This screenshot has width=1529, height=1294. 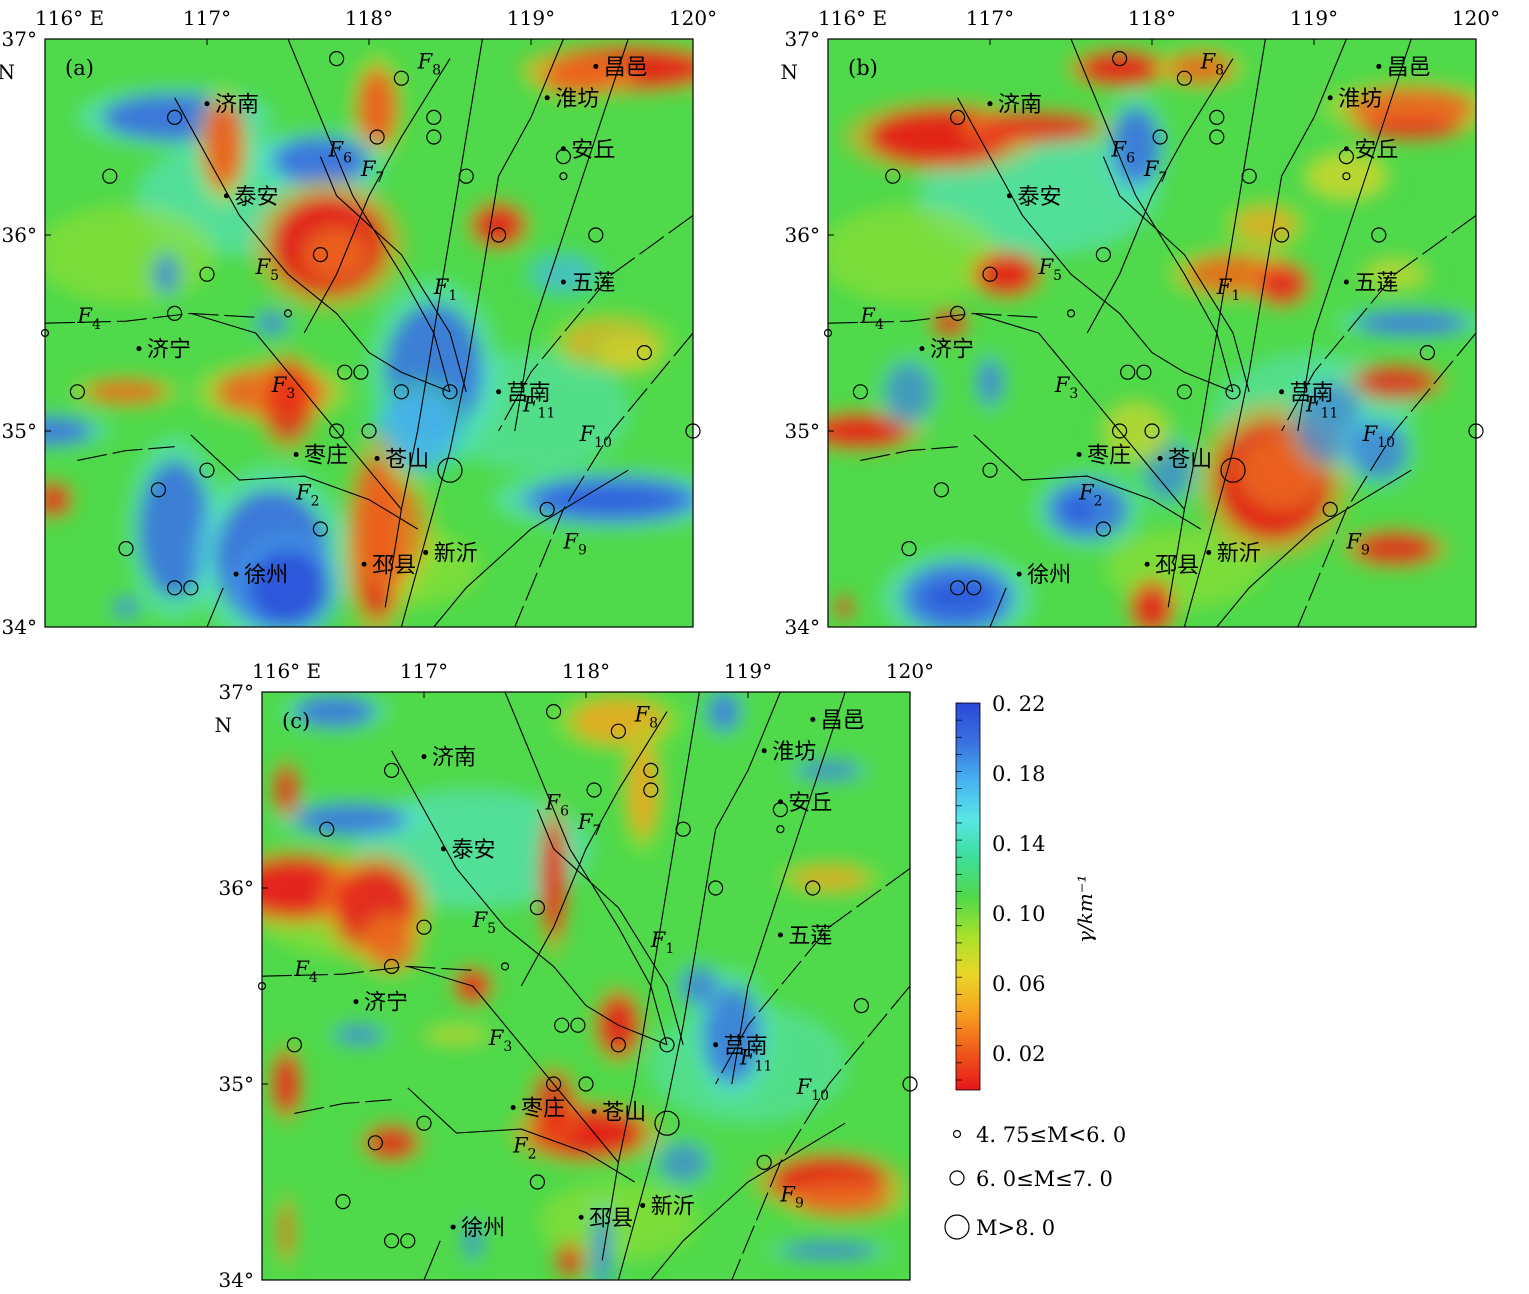 What do you see at coordinates (473, 850) in the screenshot?
I see `city-label: 泰安` at bounding box center [473, 850].